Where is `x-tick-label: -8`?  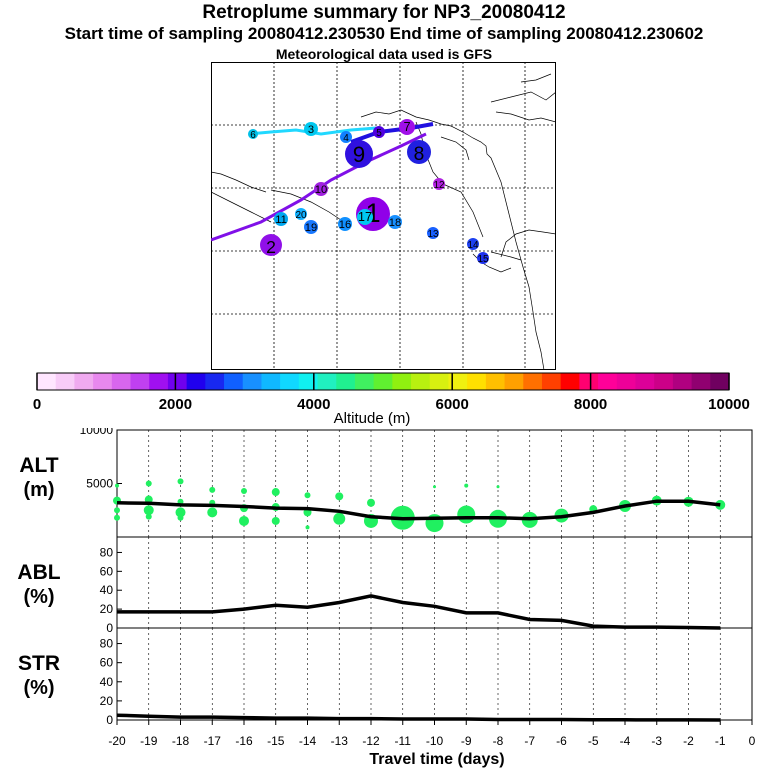
x-tick-label: -8 is located at coordinates (498, 741).